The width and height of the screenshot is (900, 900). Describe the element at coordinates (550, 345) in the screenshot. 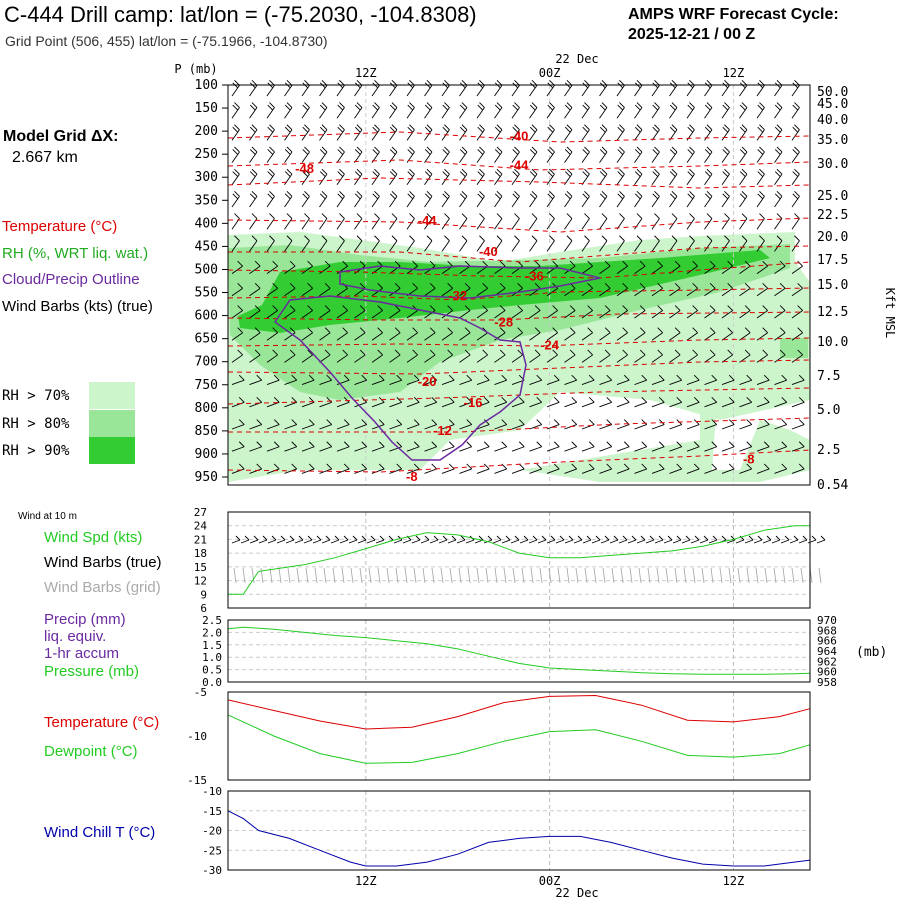

I see `isotherm-label: -24` at that location.